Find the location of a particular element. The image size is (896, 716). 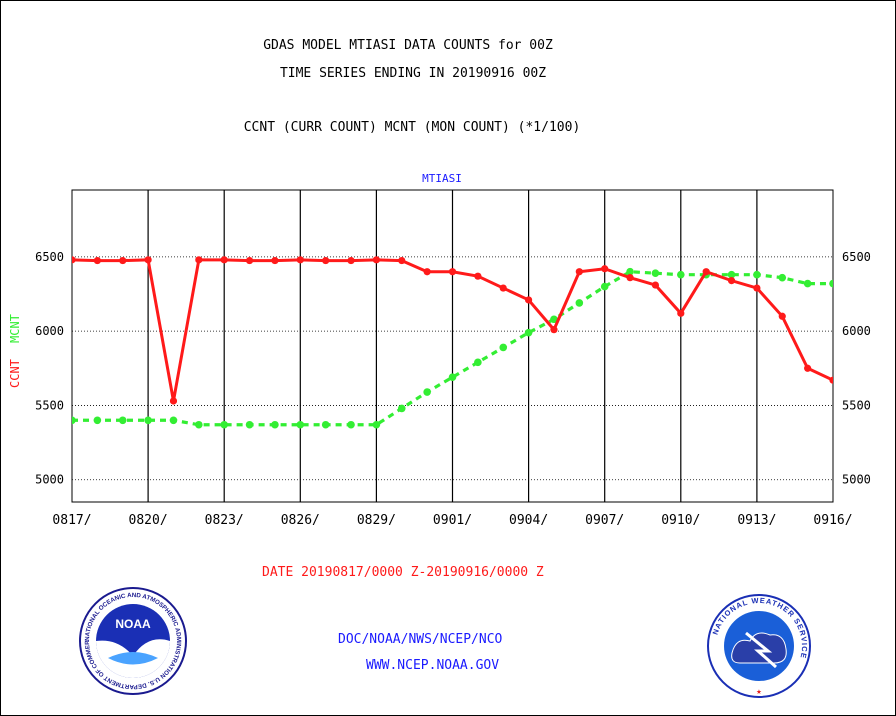

y-tick-label-right: 6000 is located at coordinates (856, 331).